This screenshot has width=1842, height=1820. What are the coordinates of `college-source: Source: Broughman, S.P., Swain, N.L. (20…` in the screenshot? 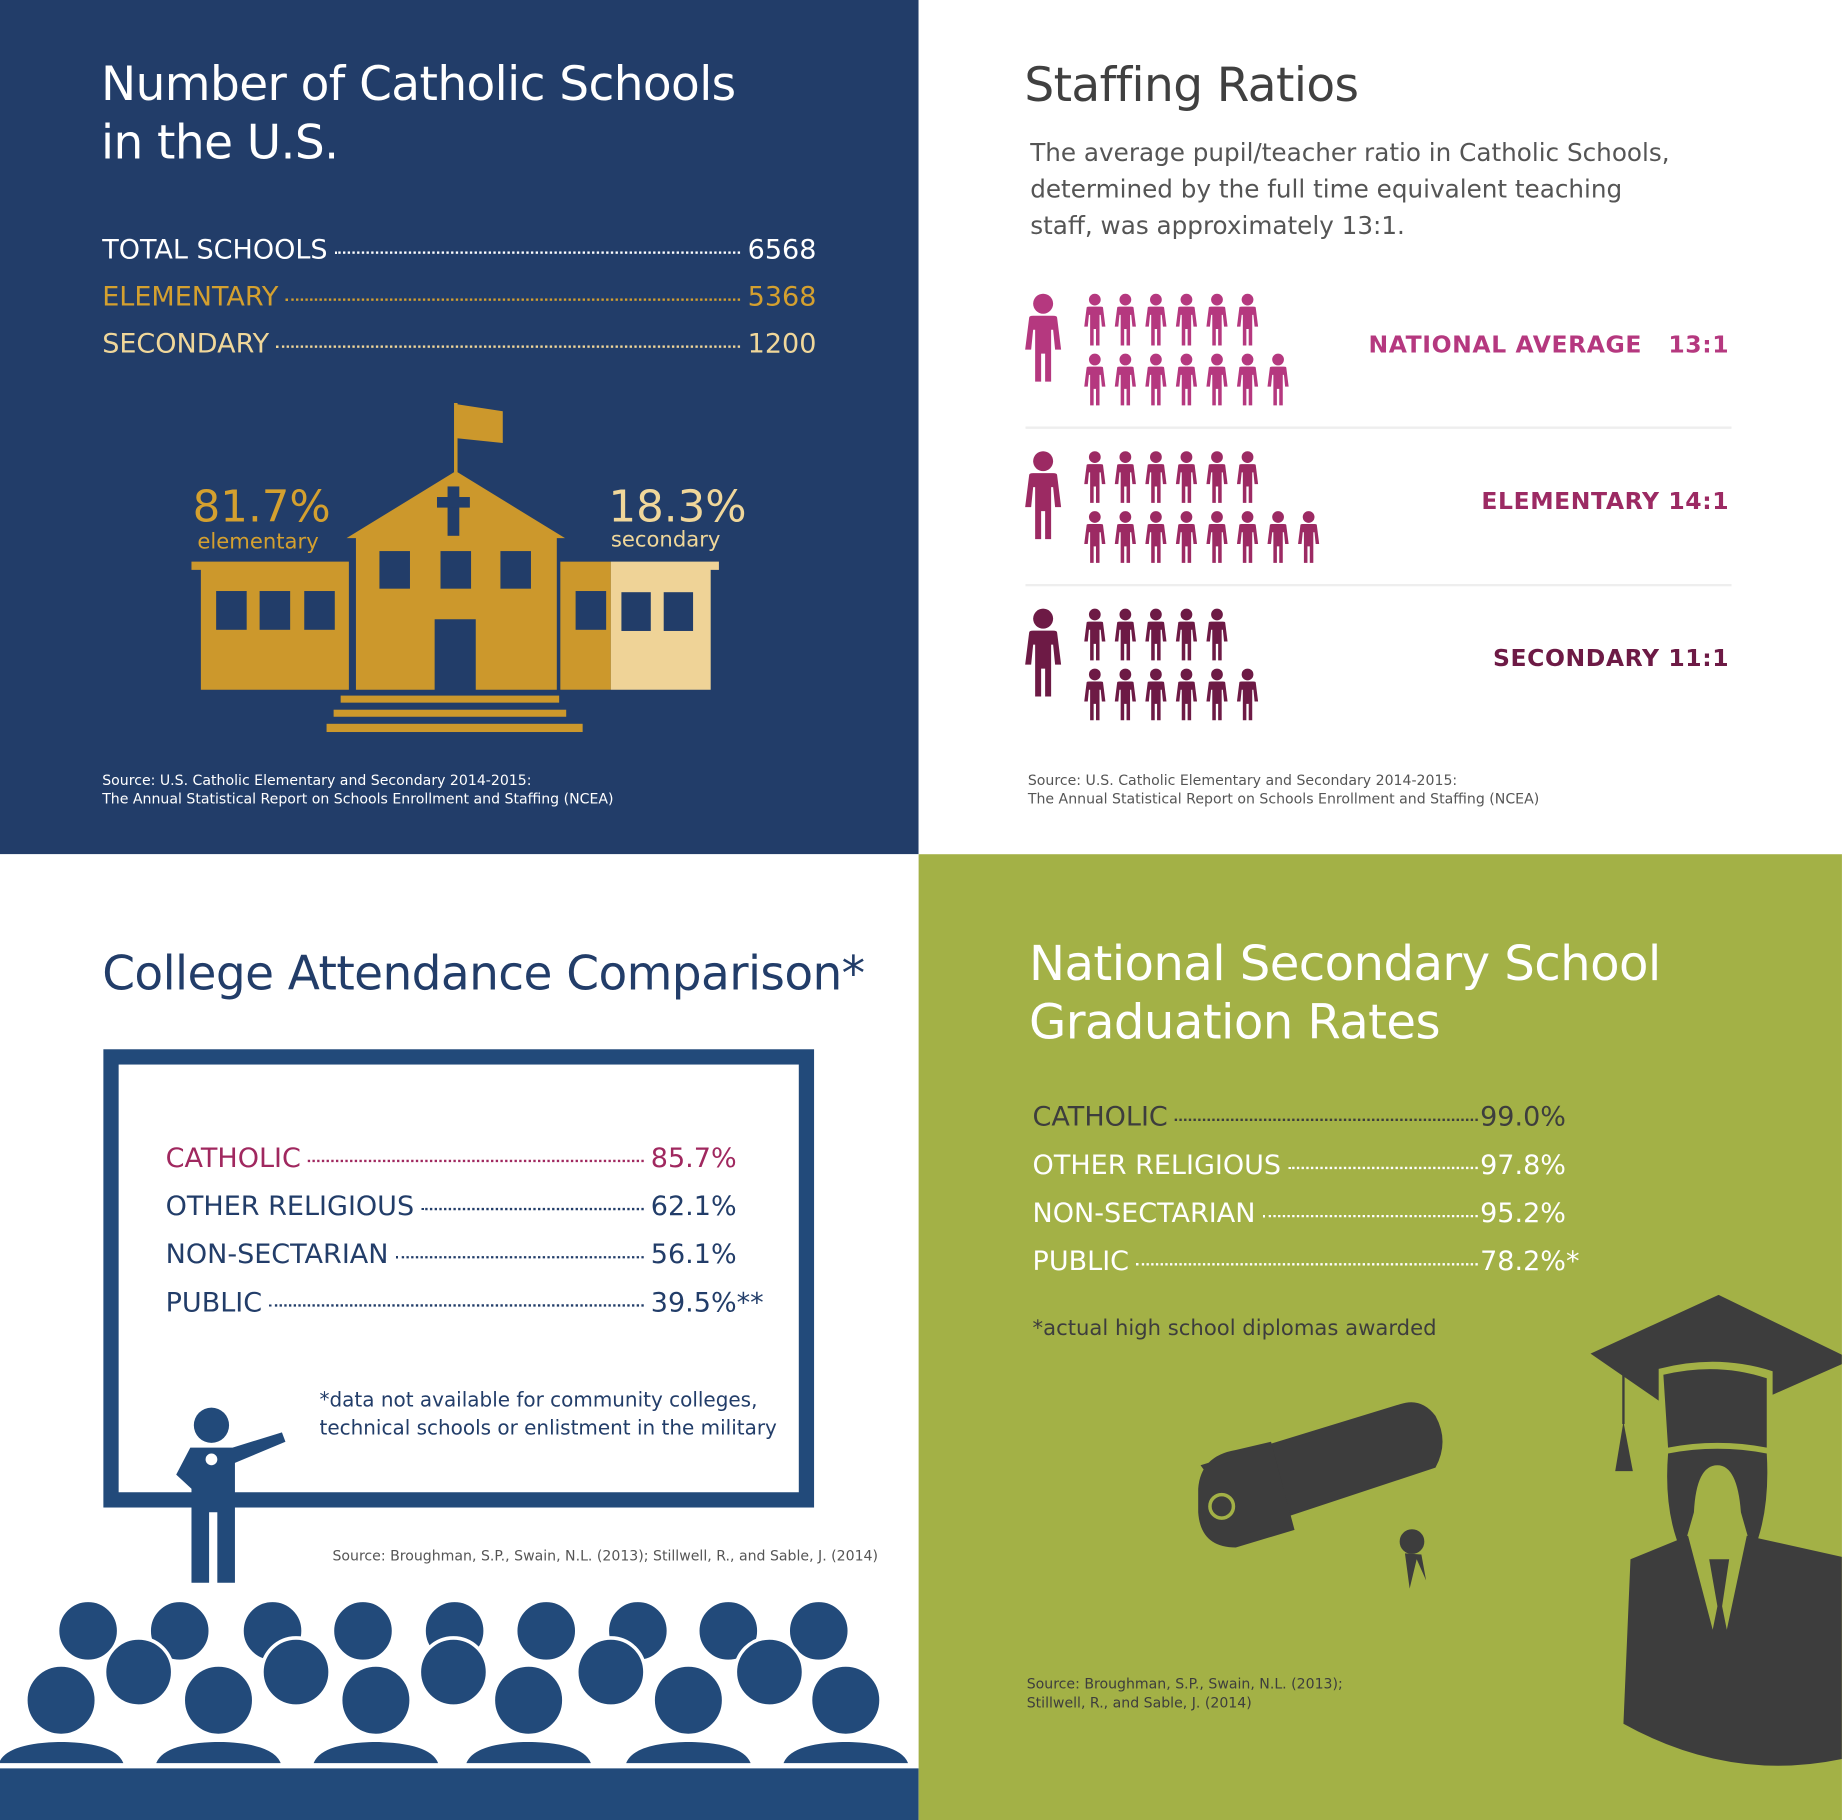 It's located at (605, 1555).